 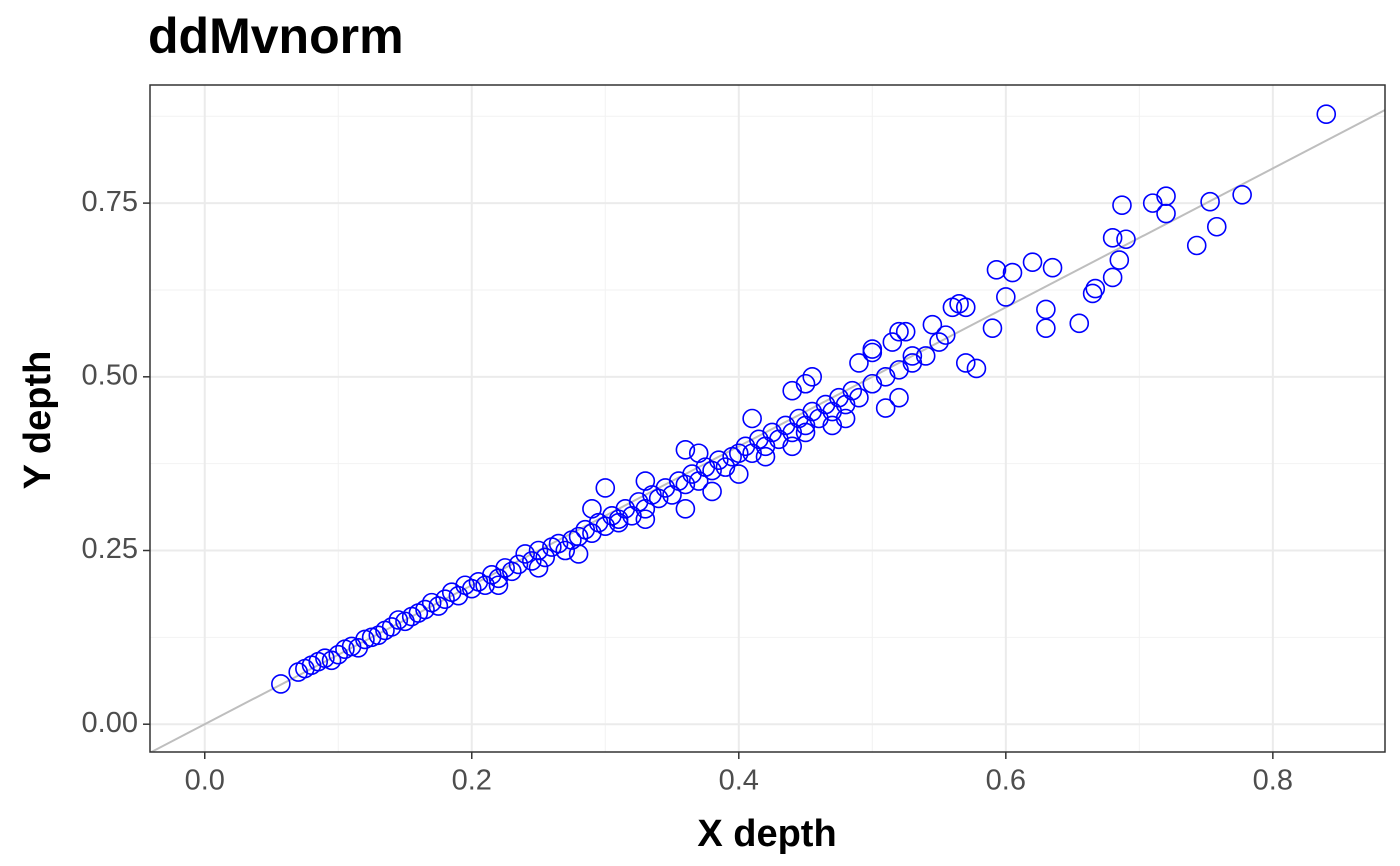 I want to click on x-tick-label: 0.2, so click(x=472, y=781).